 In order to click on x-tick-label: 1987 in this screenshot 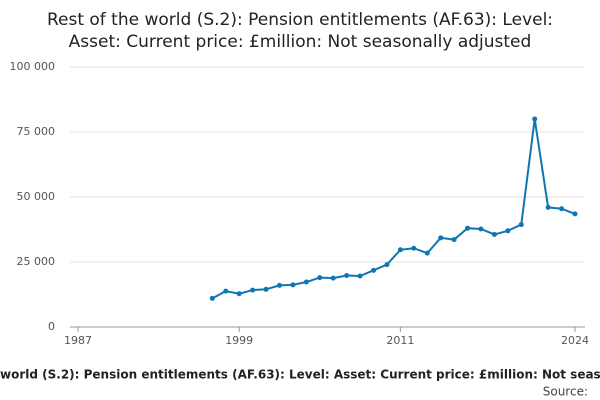, I will do `click(78, 340)`.